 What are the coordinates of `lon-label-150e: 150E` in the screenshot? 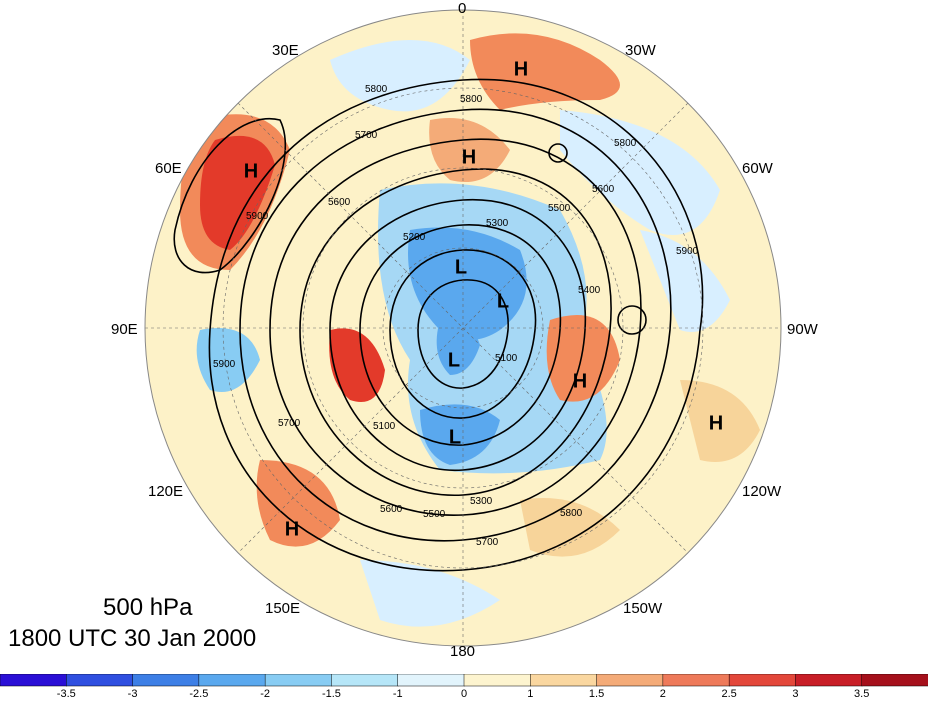 It's located at (283, 608).